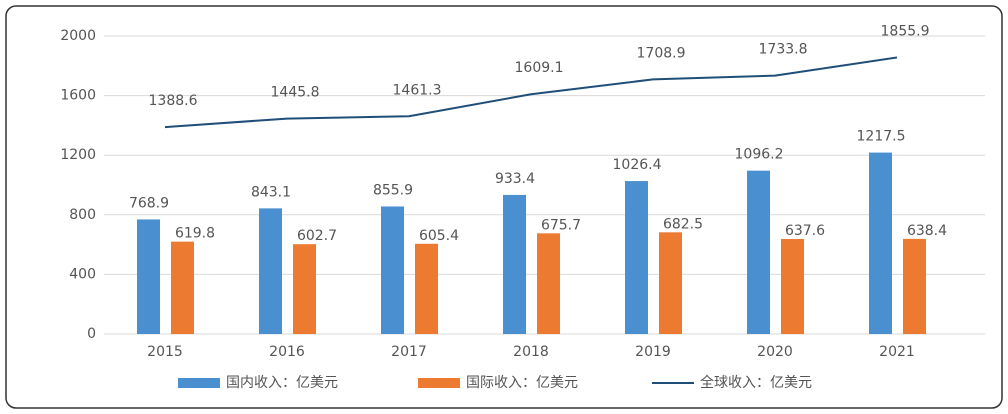 This screenshot has height=414, width=1008. I want to click on value-label: 605.4, so click(439, 236).